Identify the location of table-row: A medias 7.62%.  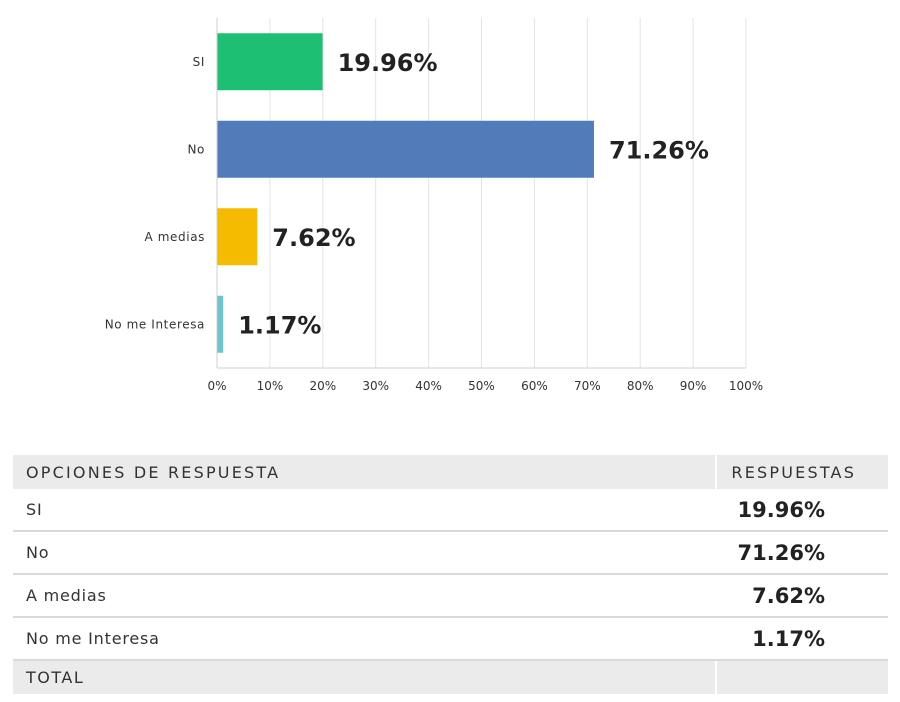
(450, 596).